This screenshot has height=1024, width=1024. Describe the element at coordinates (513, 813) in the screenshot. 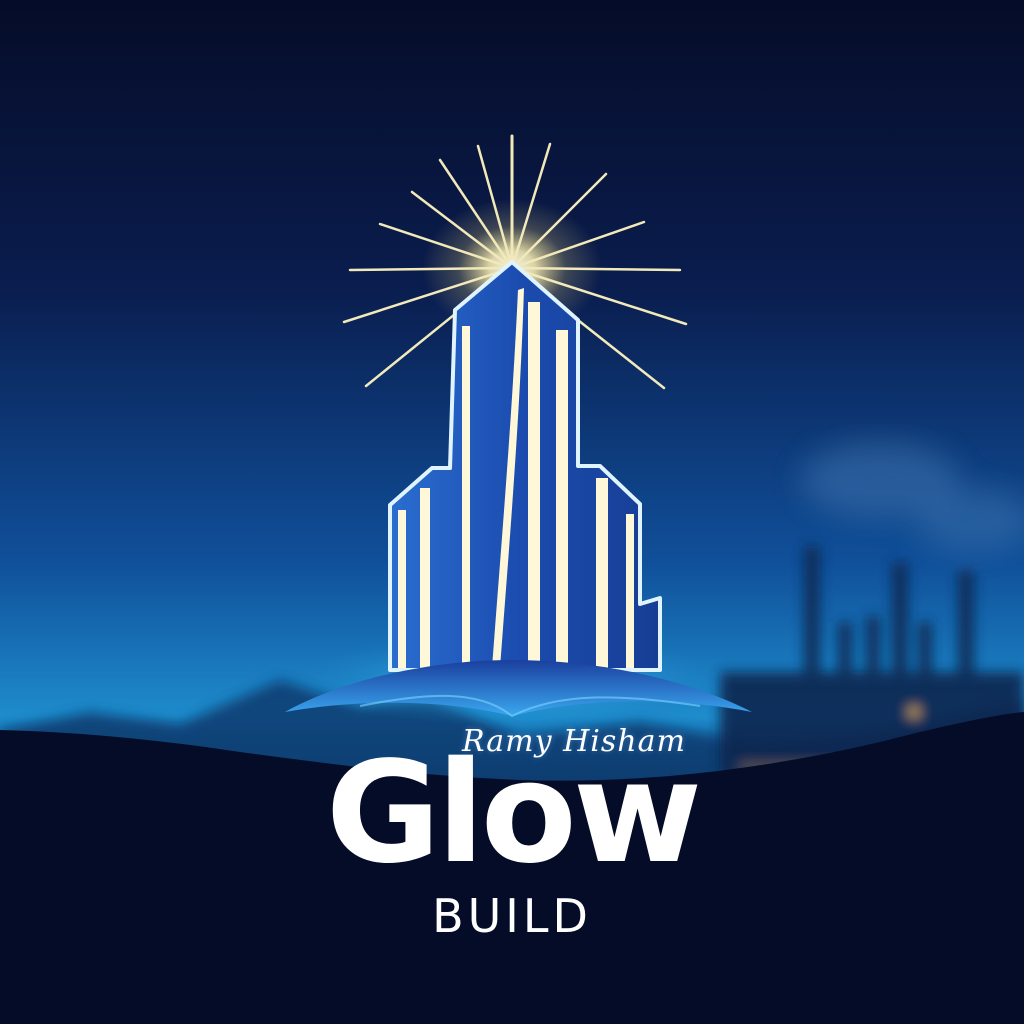

I see `brand-name: Glow` at that location.